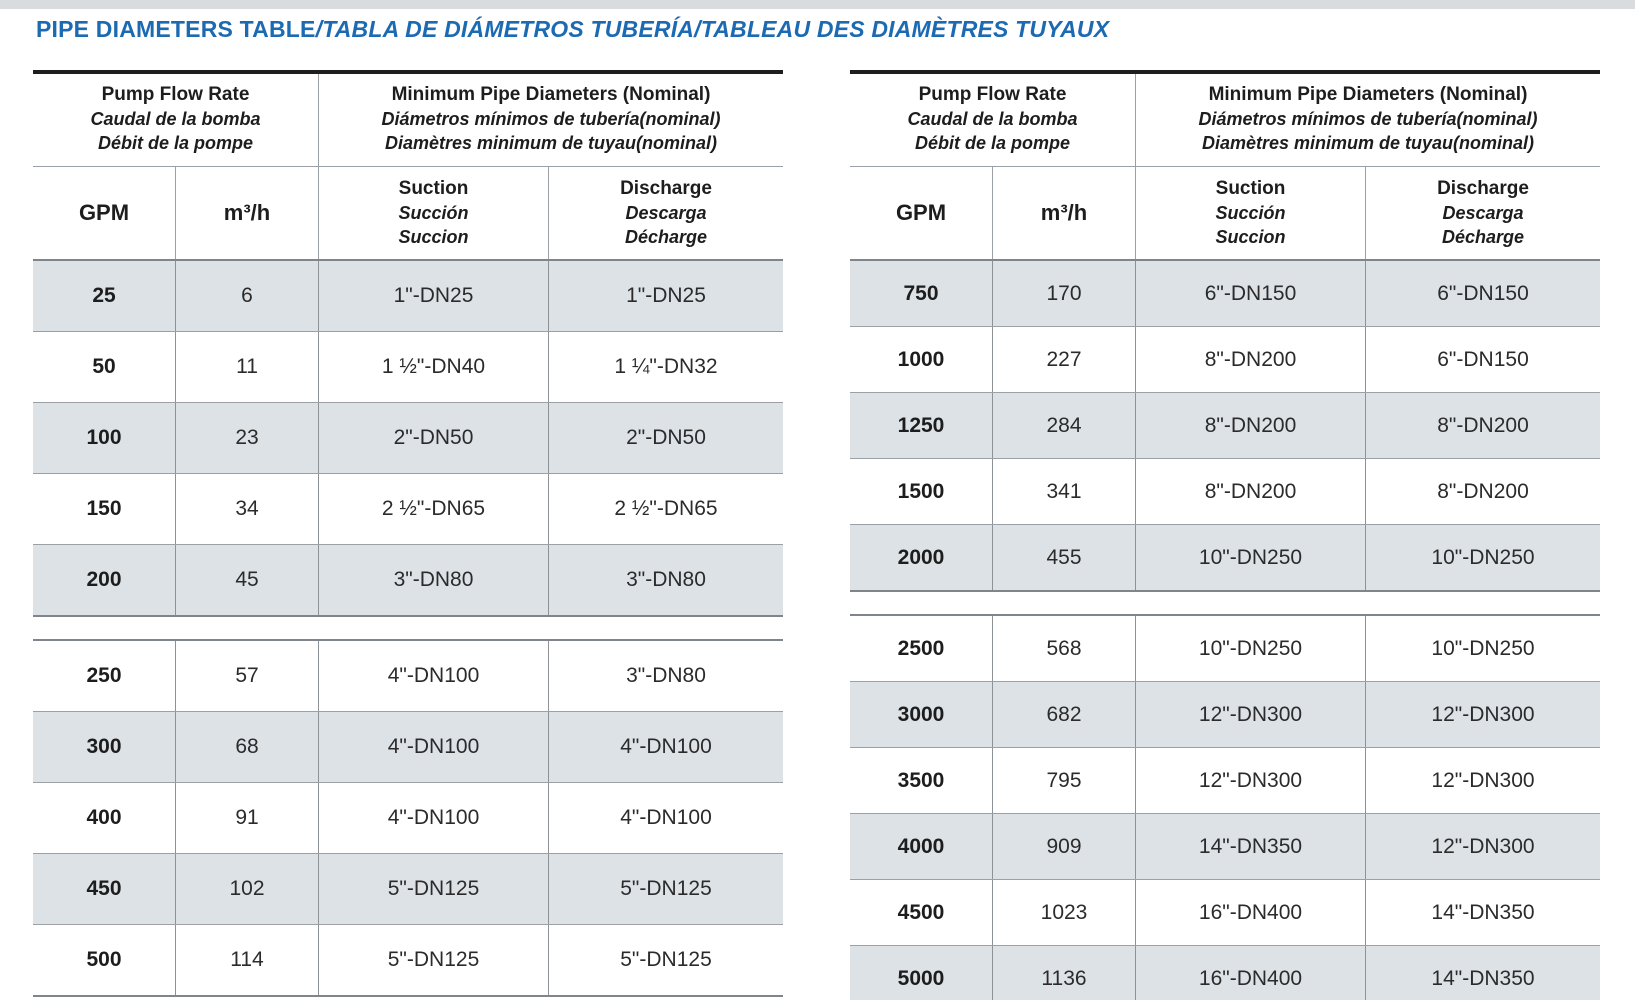  Describe the element at coordinates (104, 508) in the screenshot. I see `gpm-cell: 150` at that location.